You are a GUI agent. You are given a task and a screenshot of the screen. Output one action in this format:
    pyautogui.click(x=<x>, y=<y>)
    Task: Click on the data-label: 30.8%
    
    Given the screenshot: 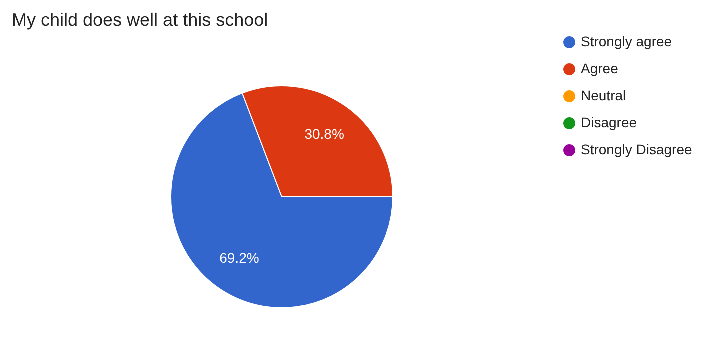 What is the action you would take?
    pyautogui.click(x=324, y=134)
    